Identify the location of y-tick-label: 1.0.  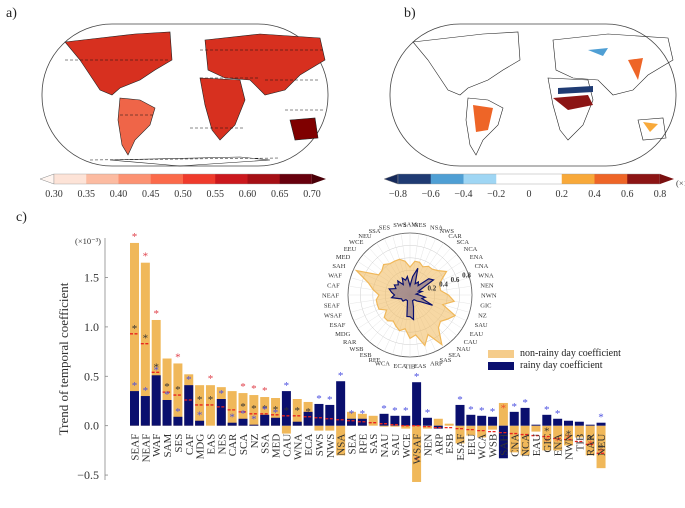
(91, 327).